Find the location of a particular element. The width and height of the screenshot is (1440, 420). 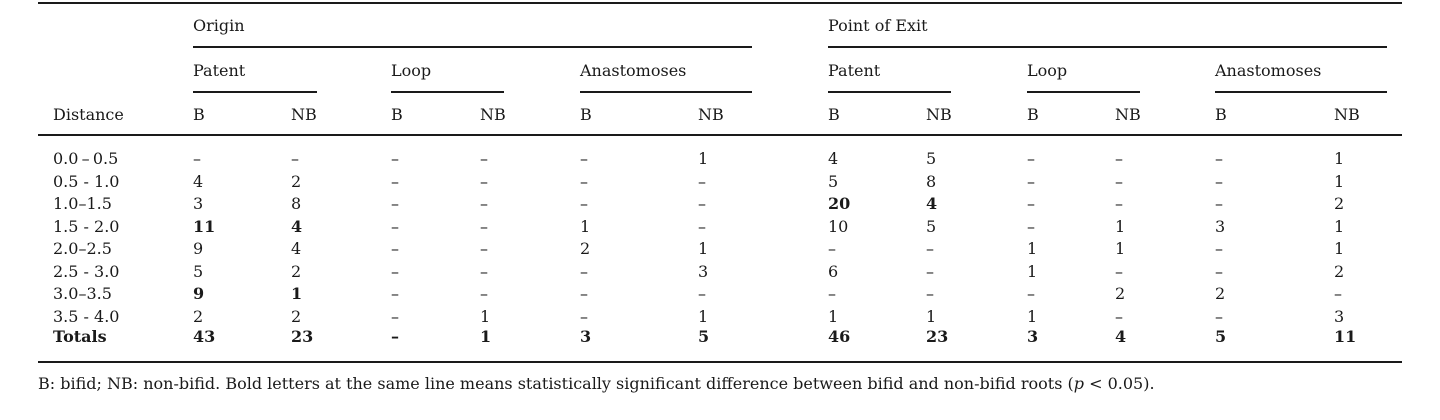

header-bottom-rule is located at coordinates (720, 135).